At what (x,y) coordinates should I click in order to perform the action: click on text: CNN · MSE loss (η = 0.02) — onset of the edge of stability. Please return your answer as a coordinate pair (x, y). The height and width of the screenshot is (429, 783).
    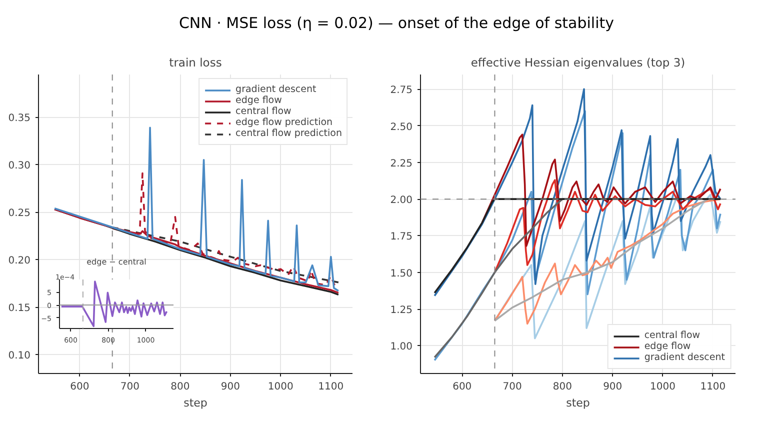
    Looking at the image, I should click on (396, 23).